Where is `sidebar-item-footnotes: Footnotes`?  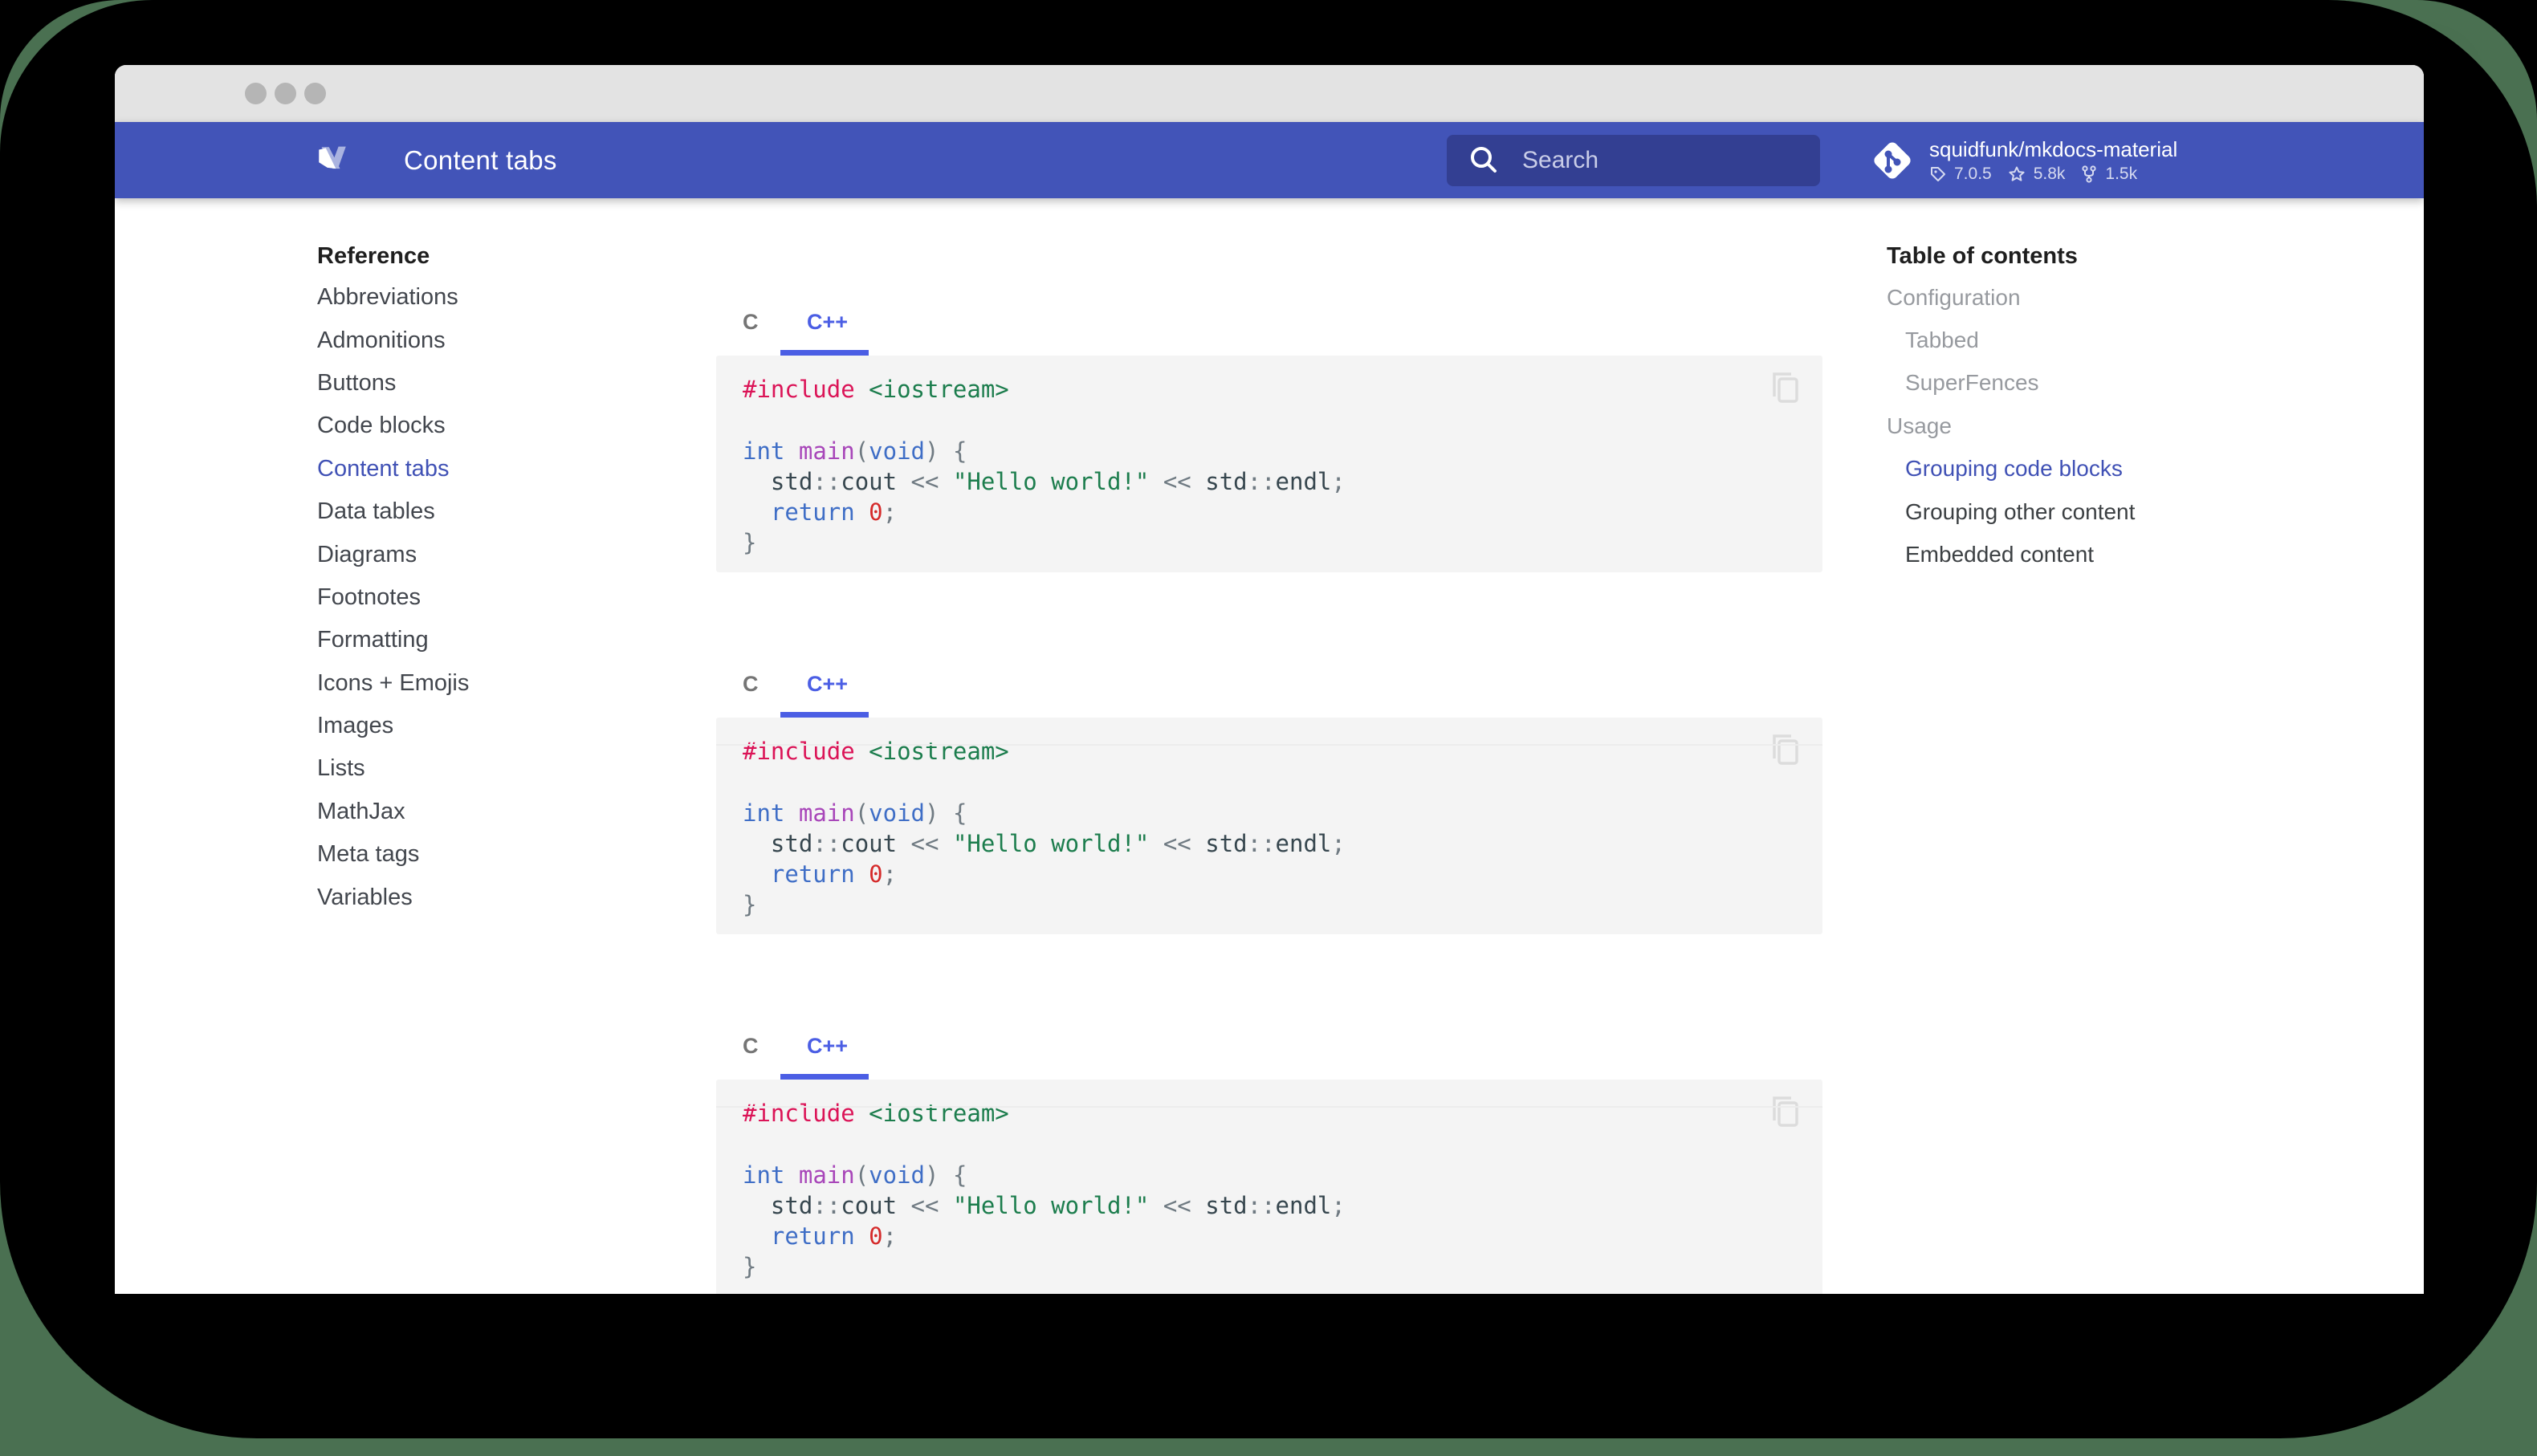 sidebar-item-footnotes: Footnotes is located at coordinates (369, 597).